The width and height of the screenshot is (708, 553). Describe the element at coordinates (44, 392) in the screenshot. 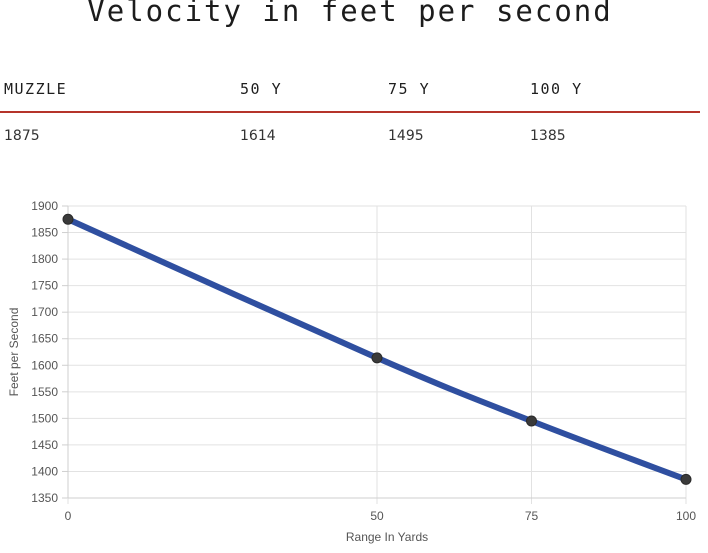

I see `y-tick-label: 1550` at that location.